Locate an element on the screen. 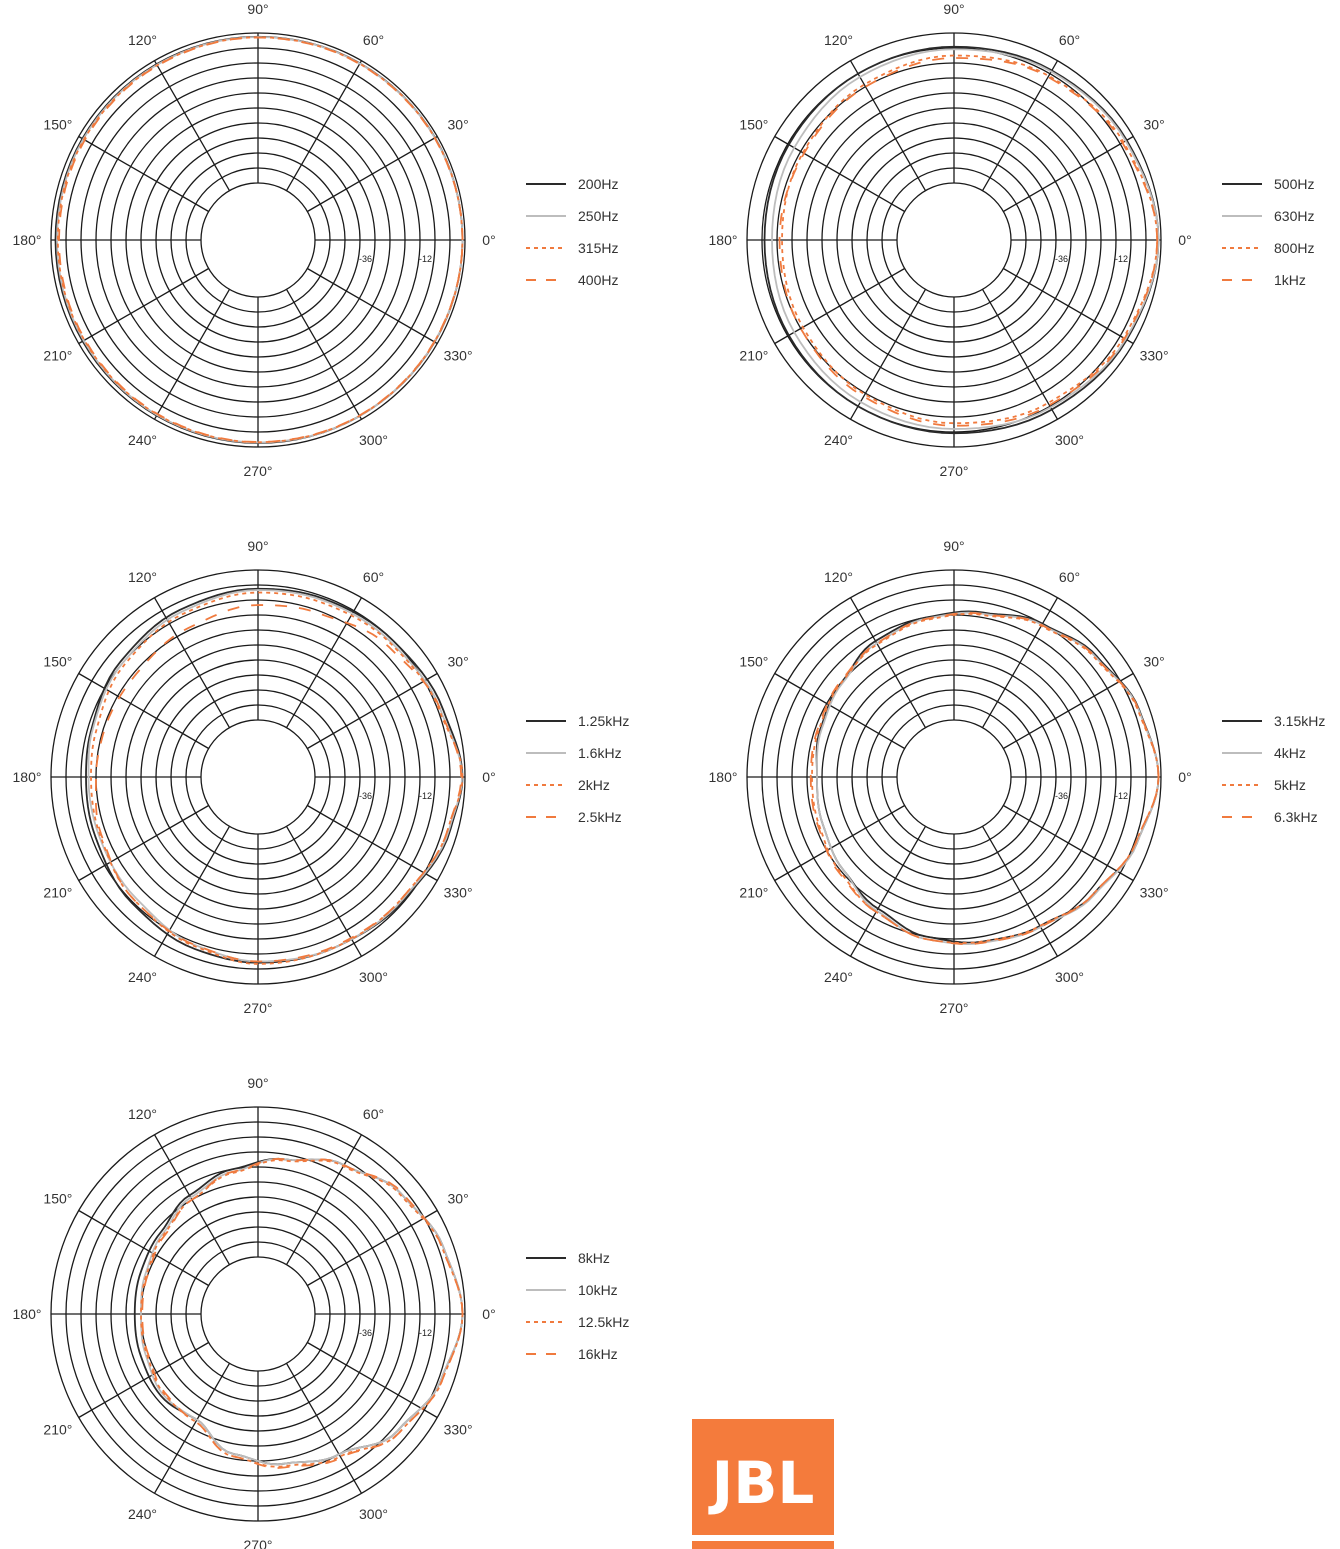 Image resolution: width=1340 pixels, height=1549 pixels. series-line-630Hz is located at coordinates (965, 239).